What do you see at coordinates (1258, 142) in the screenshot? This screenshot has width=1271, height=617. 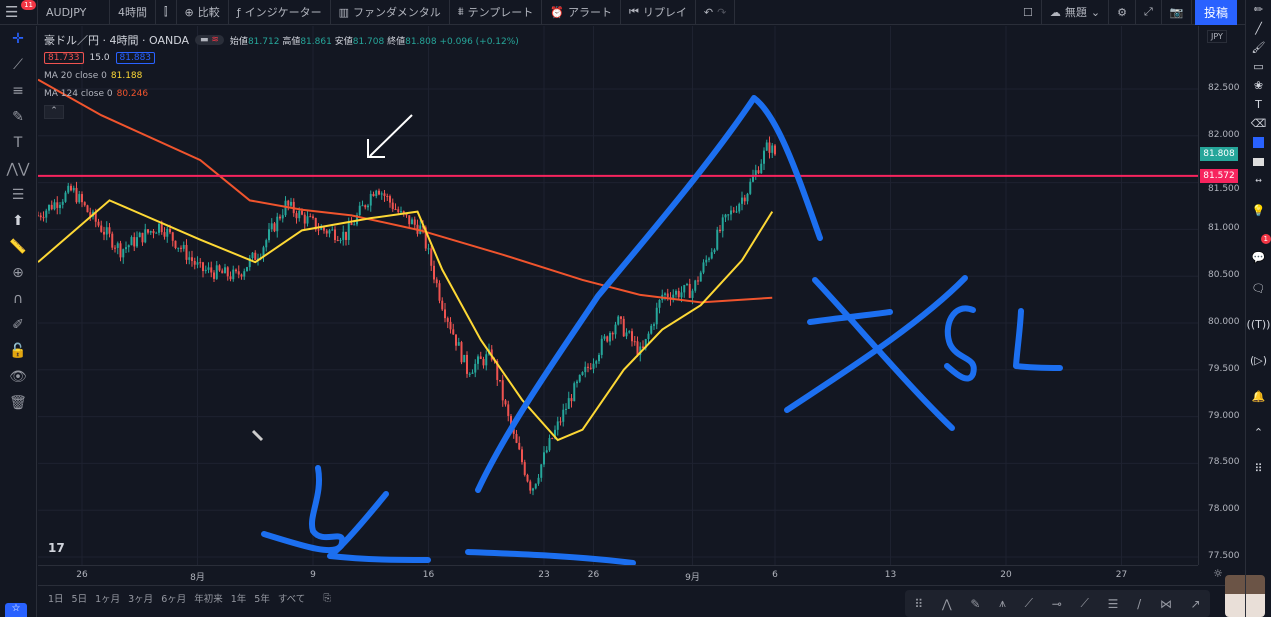 I see `color-blue-swatch` at bounding box center [1258, 142].